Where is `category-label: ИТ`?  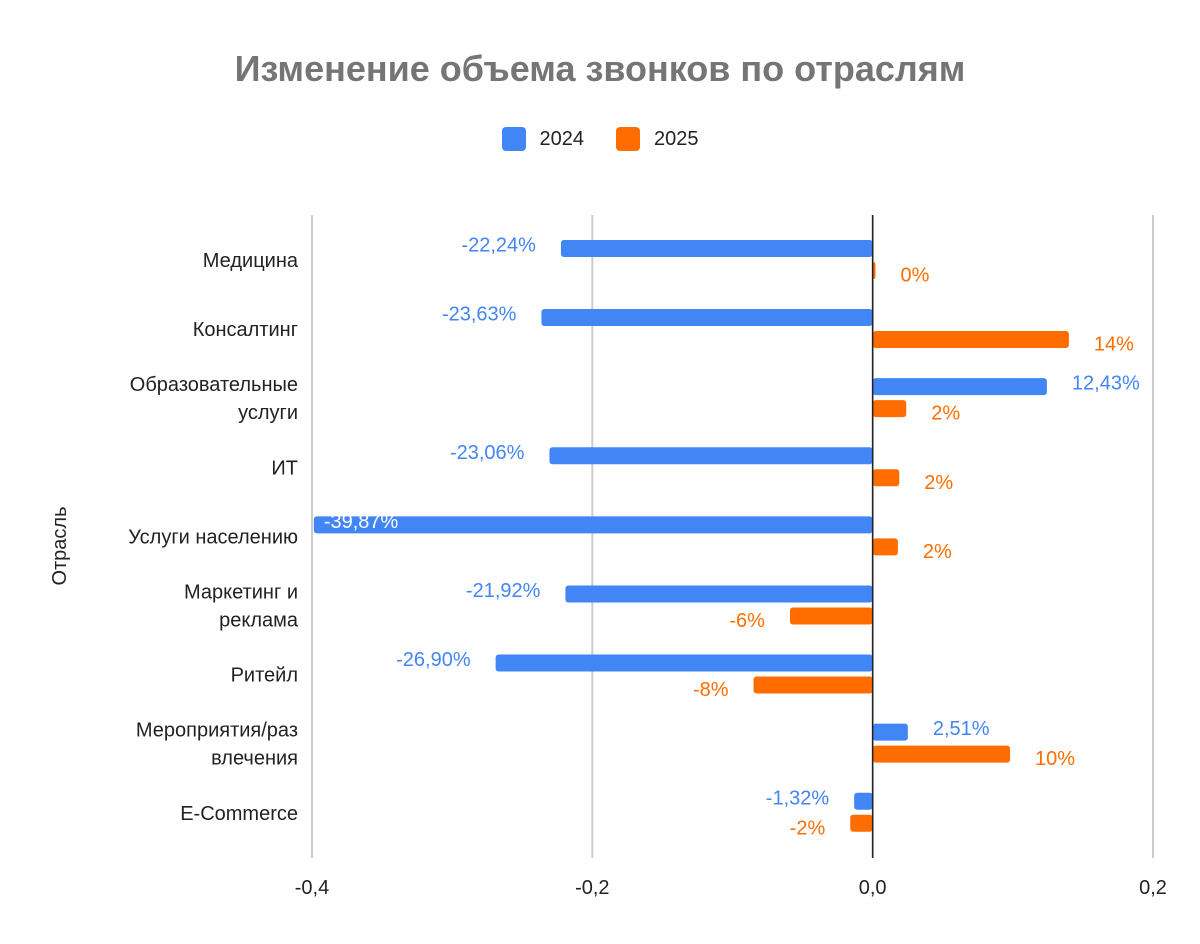 category-label: ИТ is located at coordinates (284, 468).